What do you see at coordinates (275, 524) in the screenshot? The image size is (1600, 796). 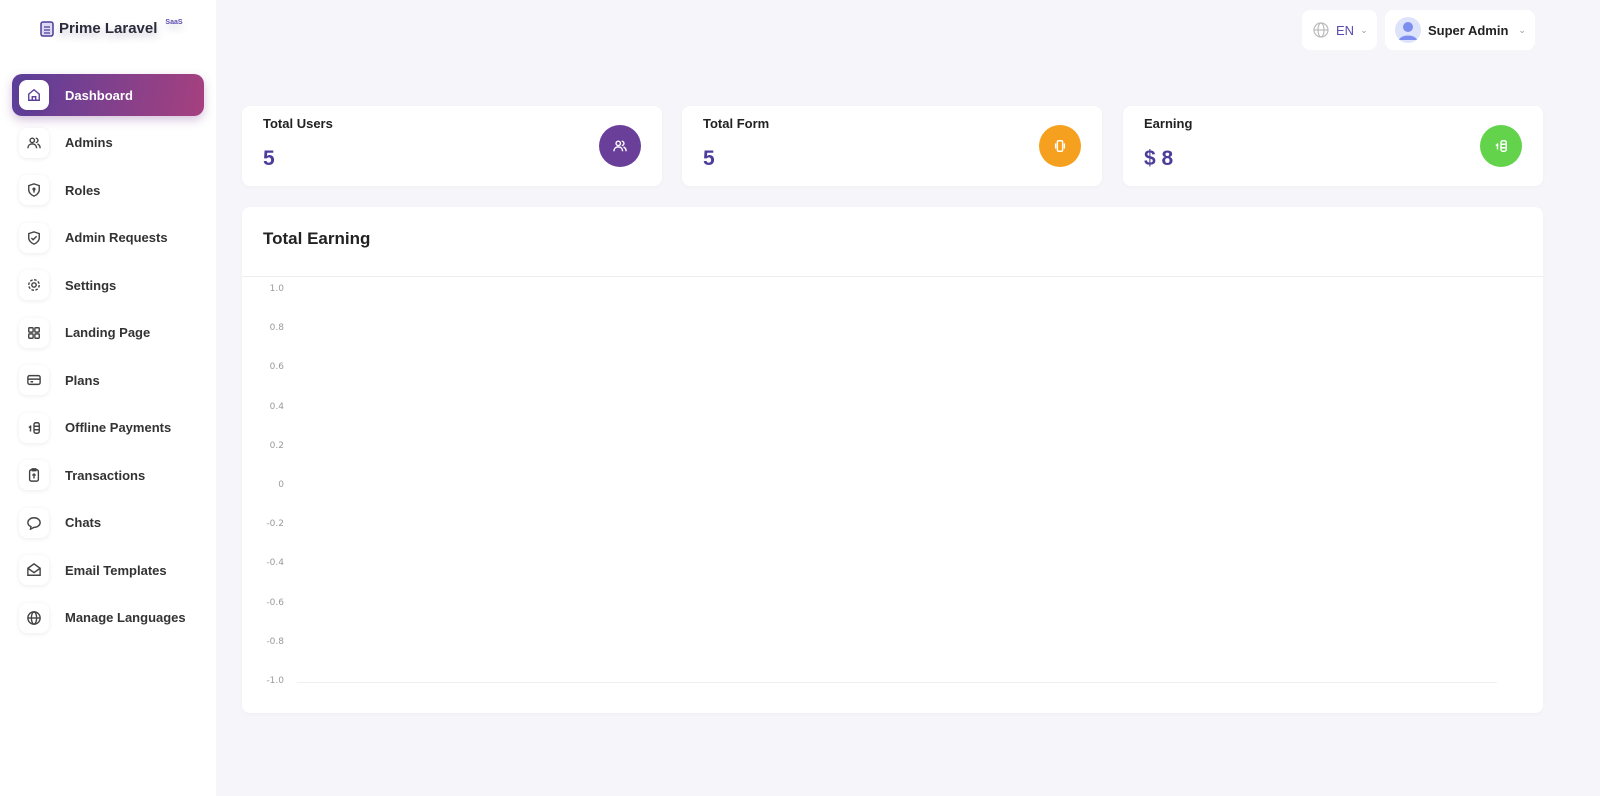 I see `y-tick-label: -0.2` at bounding box center [275, 524].